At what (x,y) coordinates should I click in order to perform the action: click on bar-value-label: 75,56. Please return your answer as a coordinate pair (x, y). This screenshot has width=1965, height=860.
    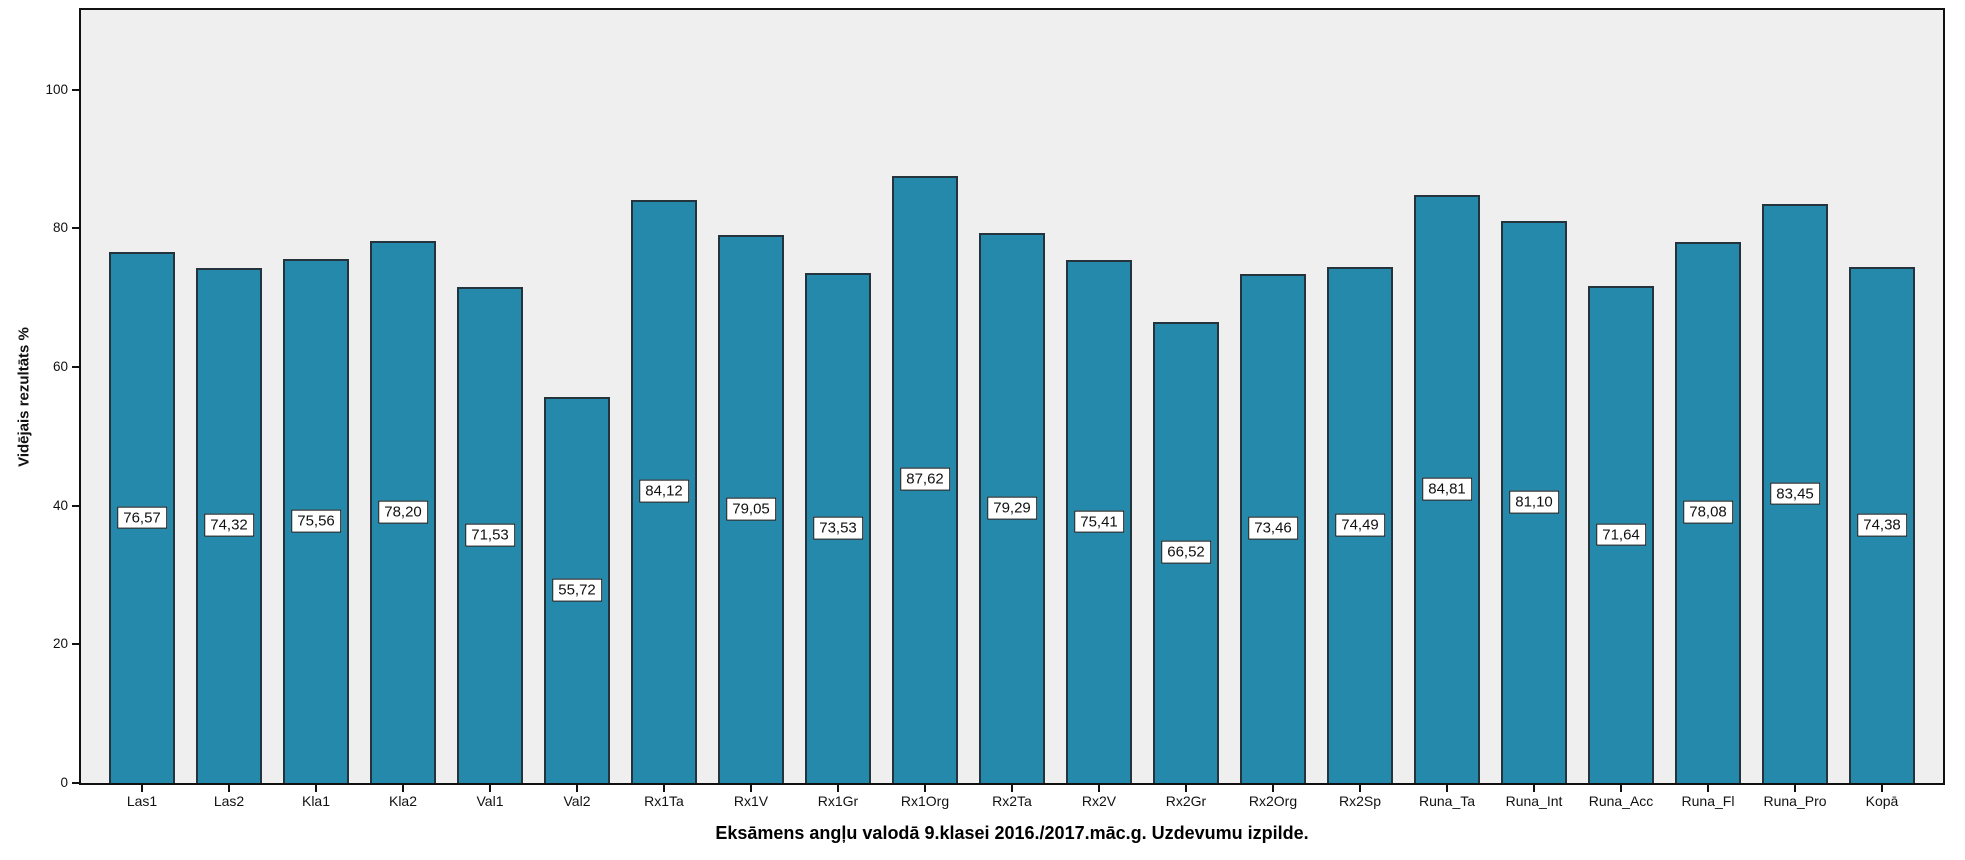
    Looking at the image, I should click on (316, 521).